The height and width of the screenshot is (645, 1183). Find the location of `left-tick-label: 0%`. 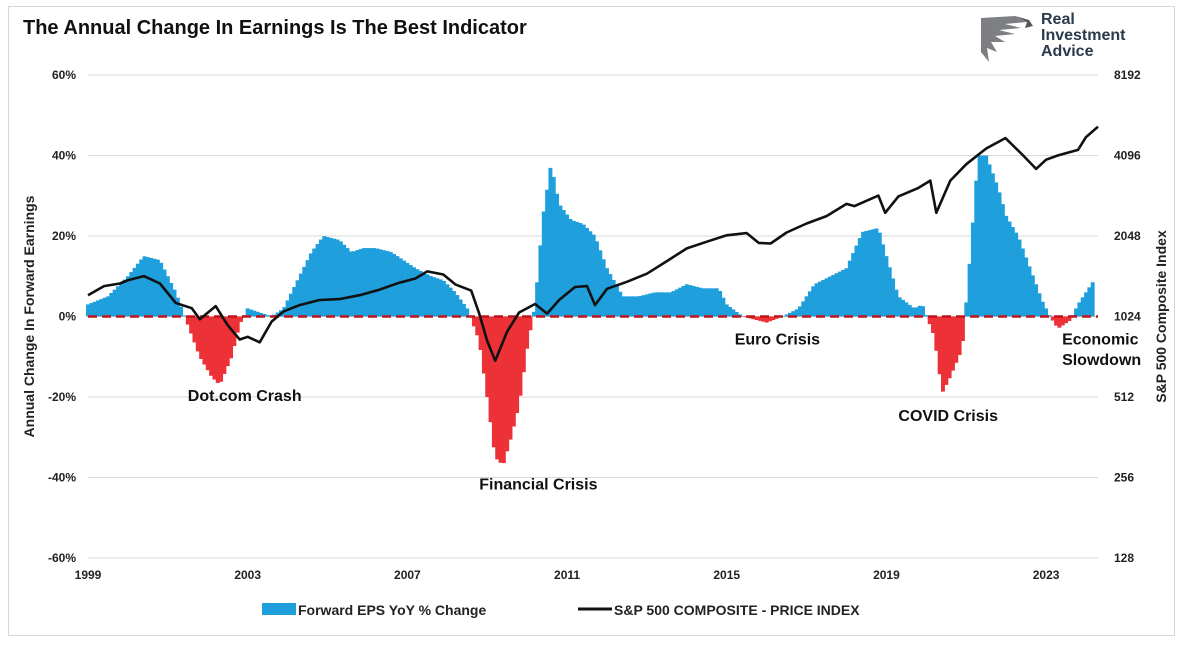

left-tick-label: 0% is located at coordinates (68, 317).